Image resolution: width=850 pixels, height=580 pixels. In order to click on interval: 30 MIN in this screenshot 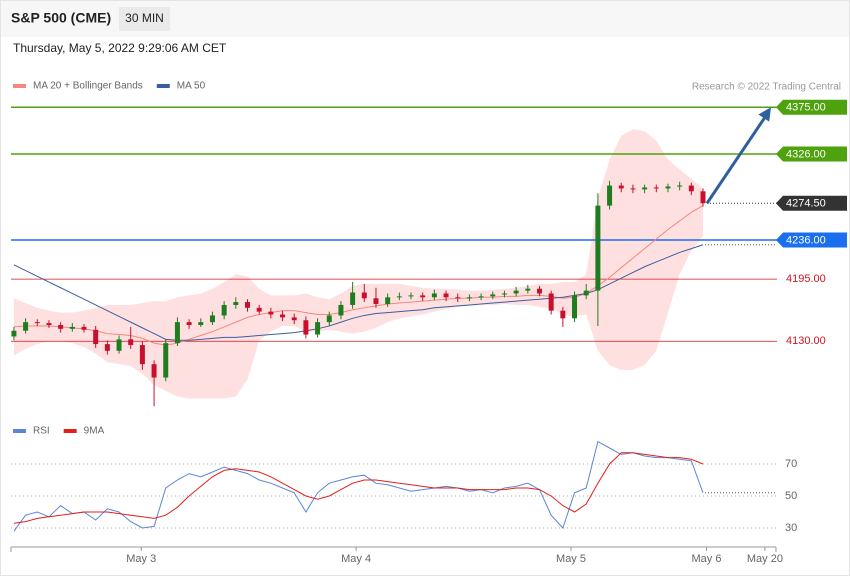, I will do `click(144, 18)`.